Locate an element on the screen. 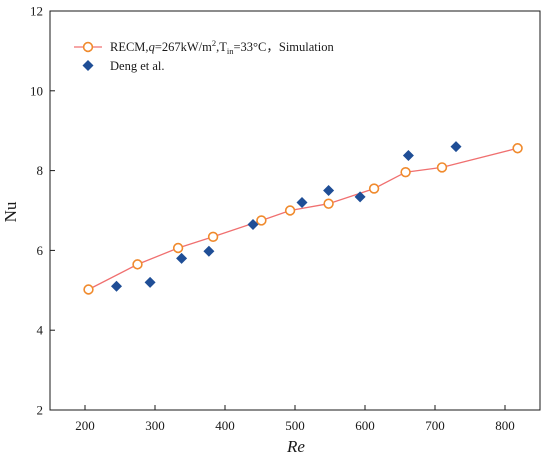 This screenshot has width=550, height=460. x-tick-label: 600 is located at coordinates (365, 425).